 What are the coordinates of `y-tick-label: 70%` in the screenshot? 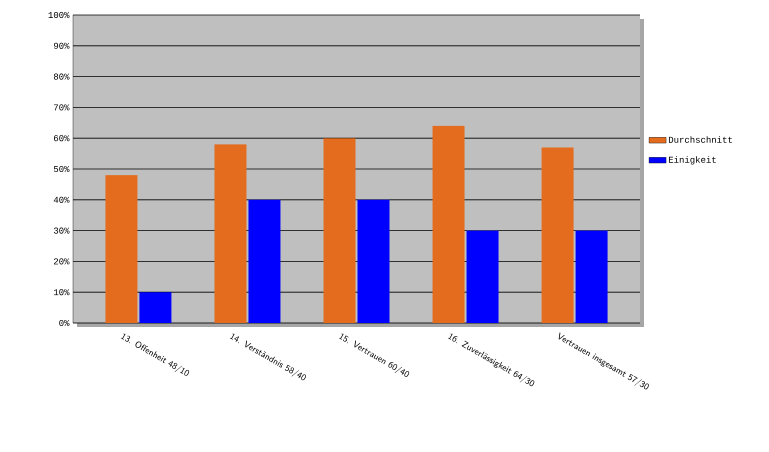 It's located at (62, 107).